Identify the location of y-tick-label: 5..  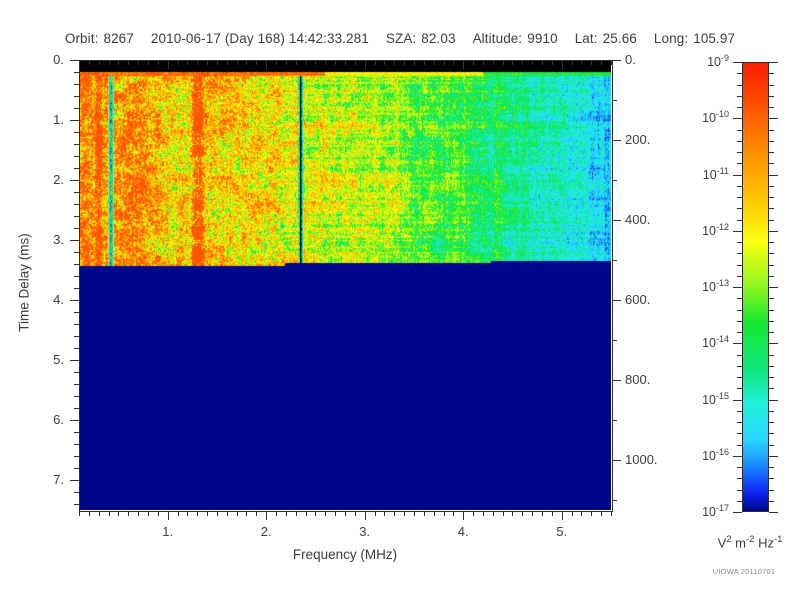
(58, 359).